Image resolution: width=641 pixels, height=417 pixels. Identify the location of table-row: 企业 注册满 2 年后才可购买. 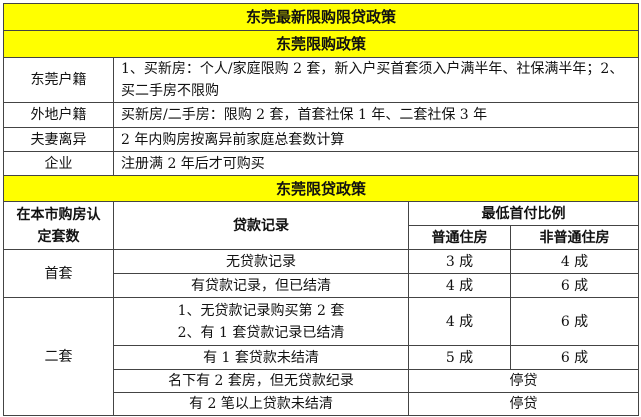
(321, 163).